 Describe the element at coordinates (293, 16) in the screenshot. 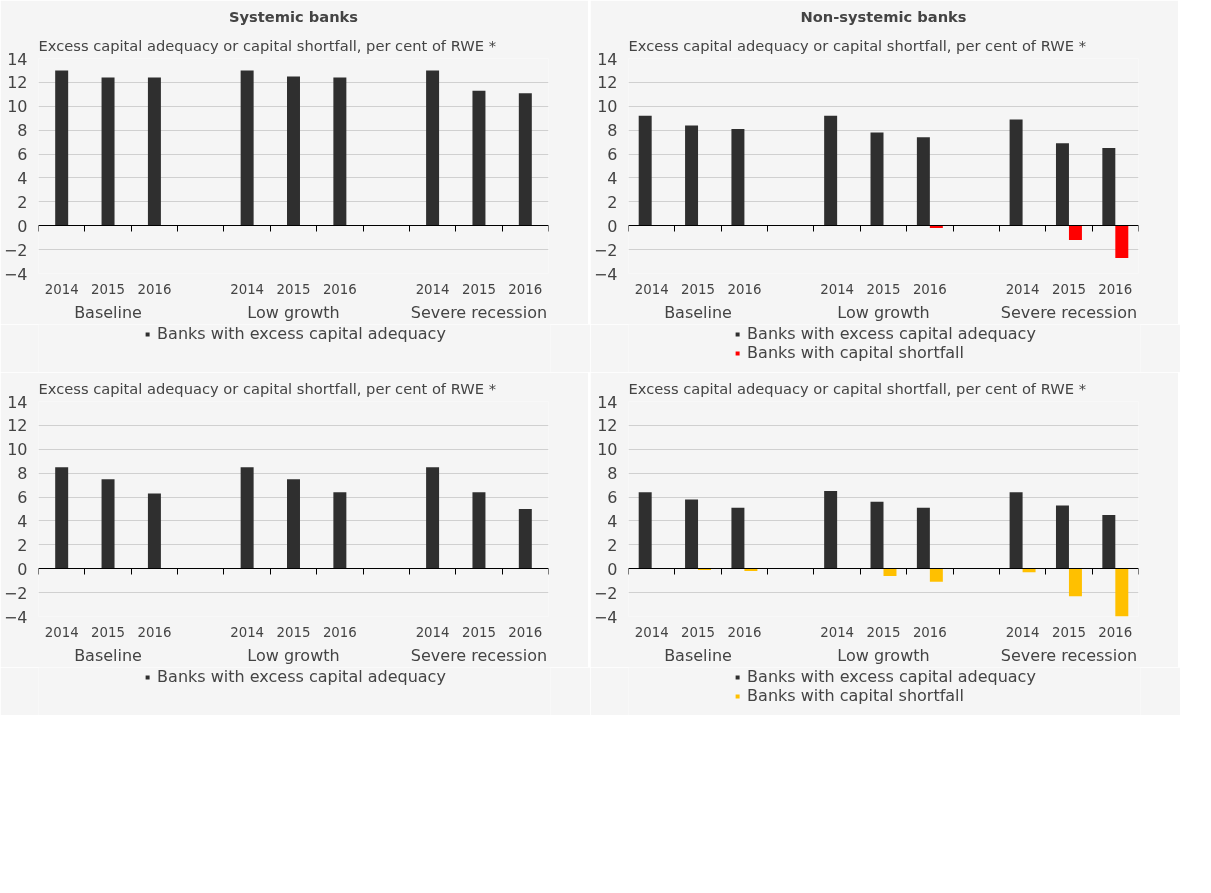

I see `chart-title: Systemic banks` at that location.